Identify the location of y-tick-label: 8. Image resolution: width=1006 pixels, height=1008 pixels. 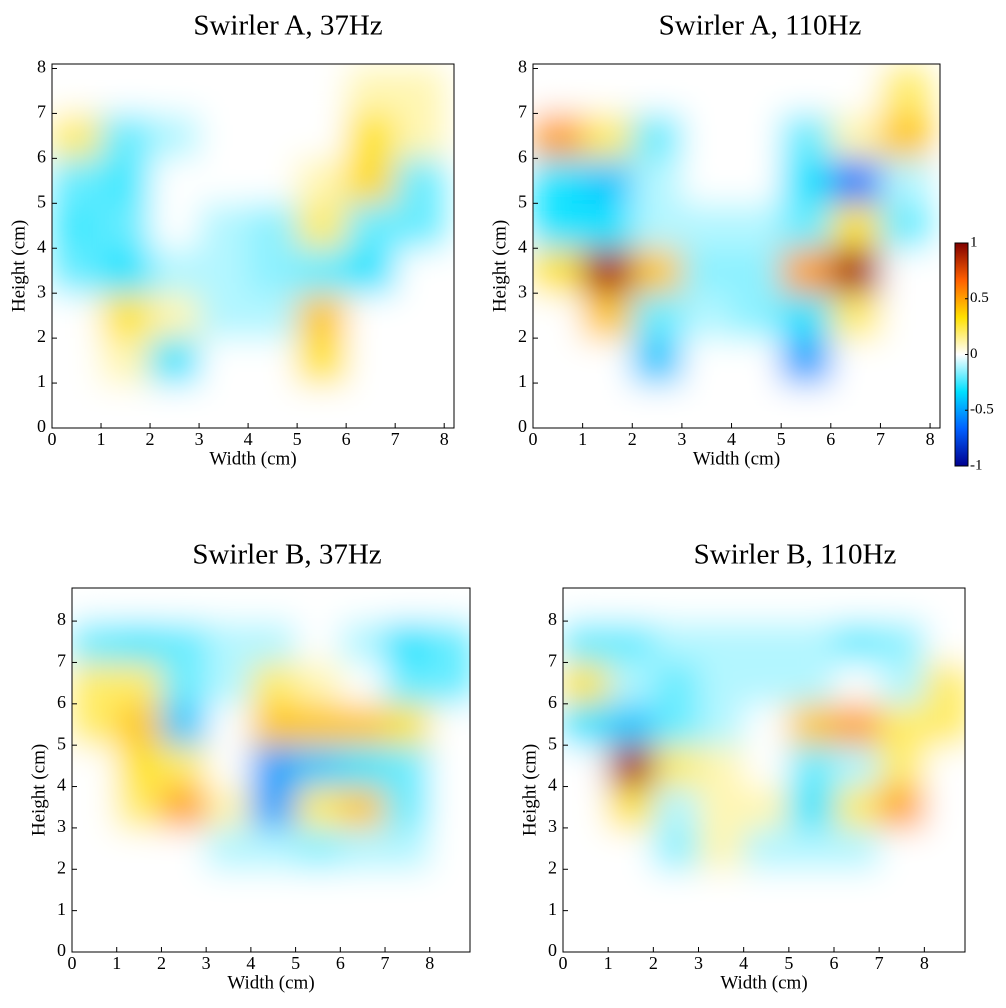
(61, 619).